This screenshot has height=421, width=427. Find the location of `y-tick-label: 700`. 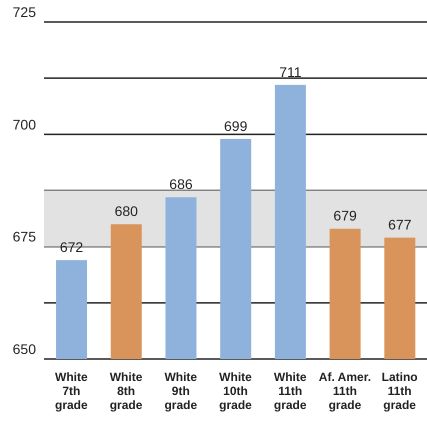

y-tick-label: 700 is located at coordinates (24, 124).